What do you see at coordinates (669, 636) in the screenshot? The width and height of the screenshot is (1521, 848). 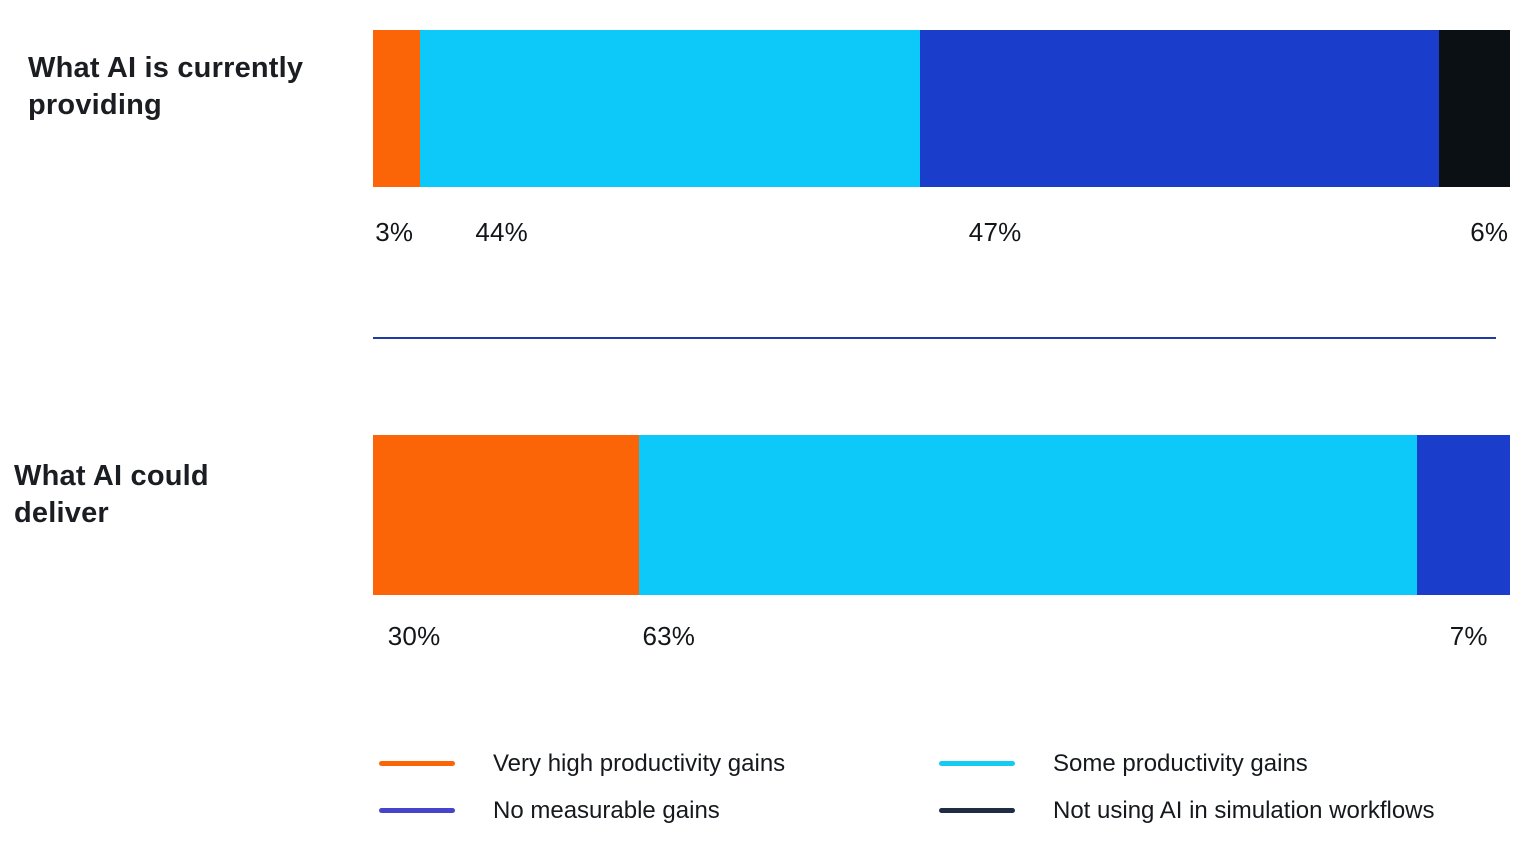 I see `percent-label-some-productivity-gains: 63%` at bounding box center [669, 636].